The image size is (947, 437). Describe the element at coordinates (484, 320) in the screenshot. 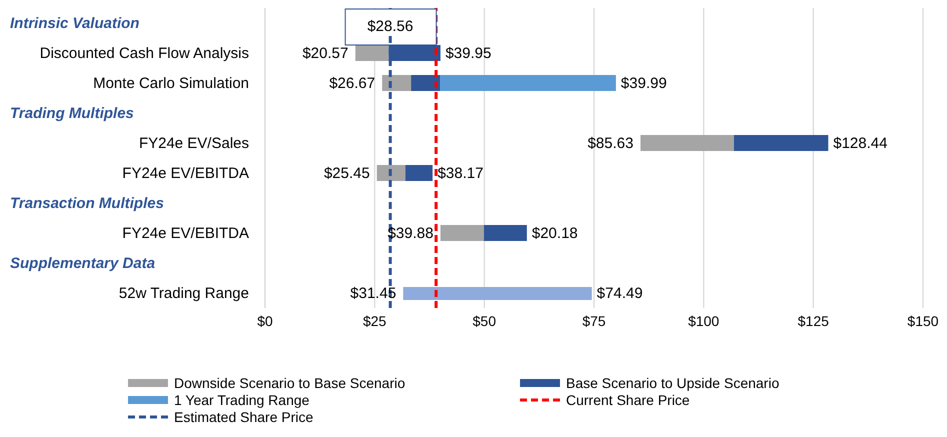

I see `x-tick-label: $50` at that location.